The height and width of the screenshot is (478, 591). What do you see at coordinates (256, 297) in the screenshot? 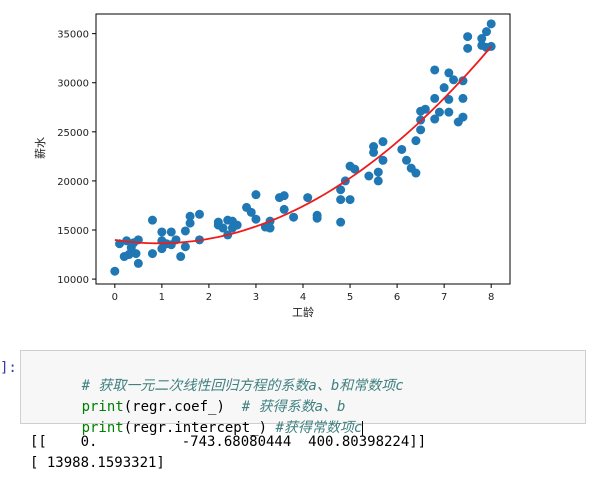
I see `x-tick-label: 3` at bounding box center [256, 297].